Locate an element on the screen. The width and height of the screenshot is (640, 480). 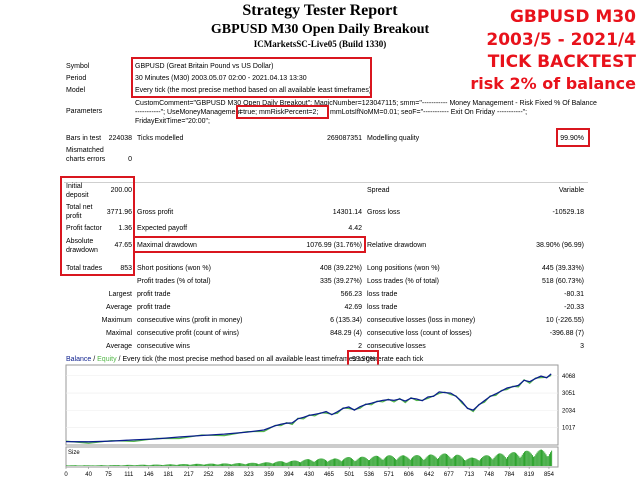
expected-payoff-value: 4.42 is located at coordinates (355, 228).